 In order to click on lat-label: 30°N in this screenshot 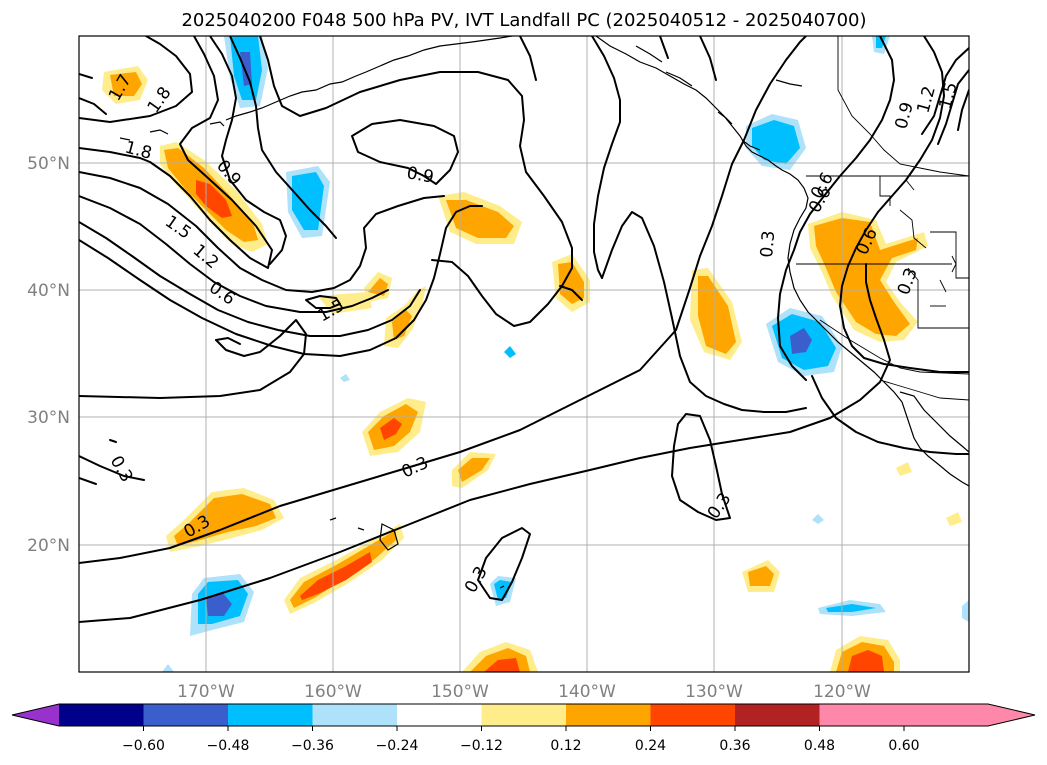, I will do `click(48, 418)`.